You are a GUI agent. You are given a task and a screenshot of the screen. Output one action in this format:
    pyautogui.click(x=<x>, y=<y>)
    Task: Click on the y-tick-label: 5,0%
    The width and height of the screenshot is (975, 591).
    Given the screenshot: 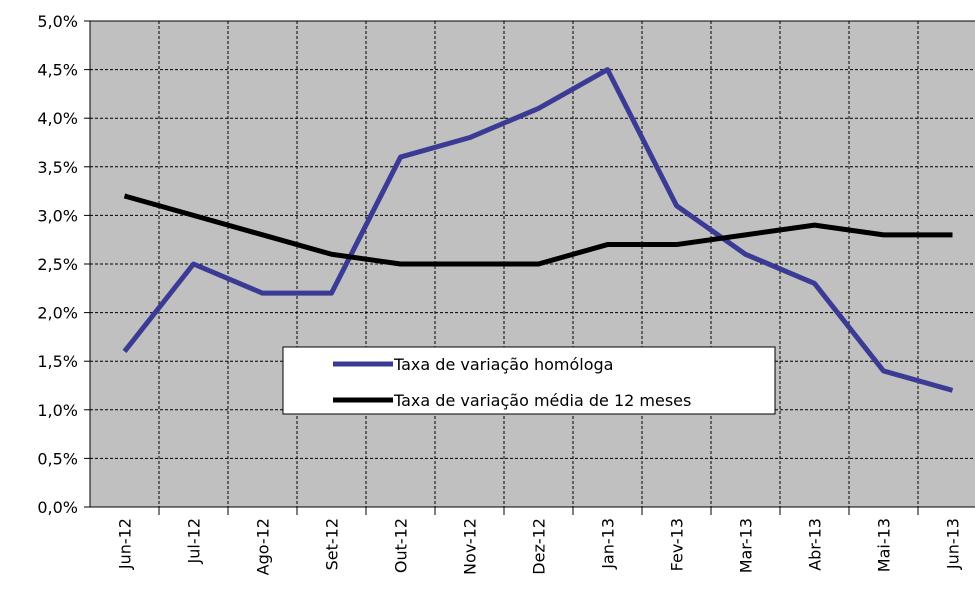 What is the action you would take?
    pyautogui.click(x=57, y=21)
    